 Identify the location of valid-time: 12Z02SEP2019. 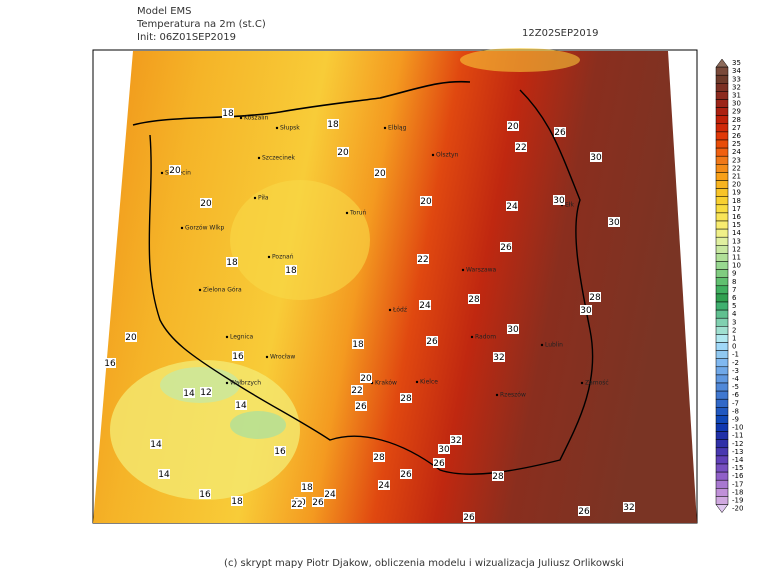
(560, 33).